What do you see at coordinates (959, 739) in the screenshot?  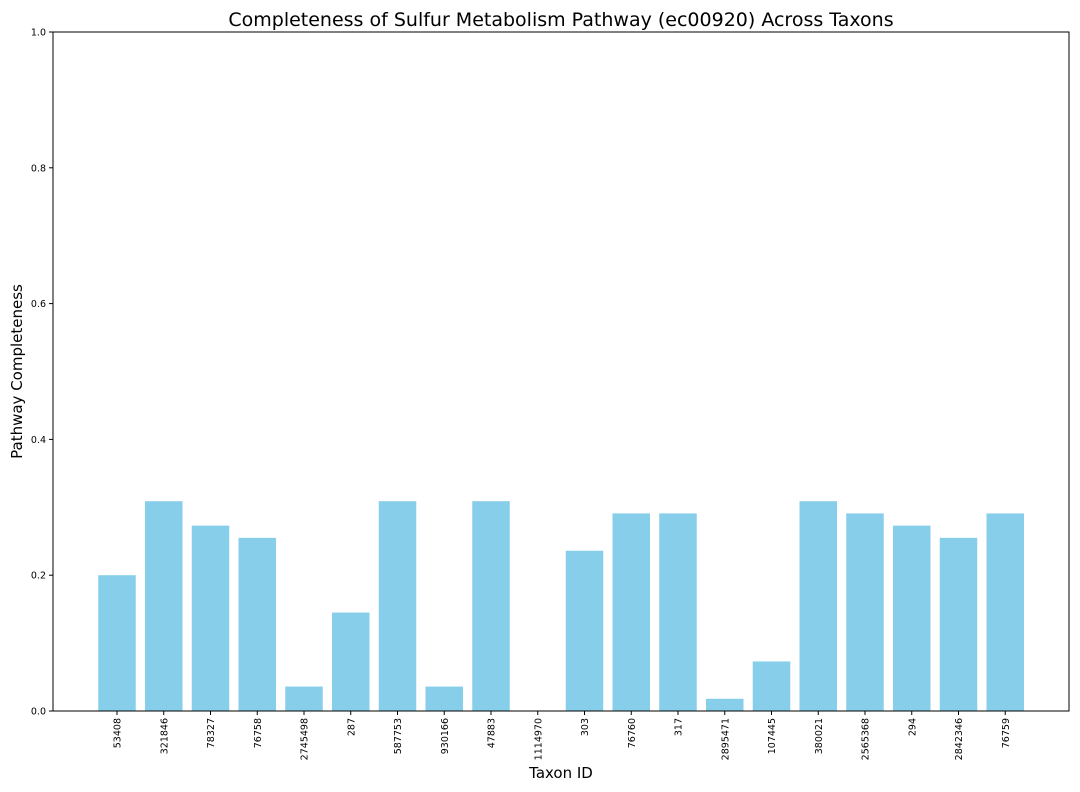 I see `x-tick-label: 2842346` at bounding box center [959, 739].